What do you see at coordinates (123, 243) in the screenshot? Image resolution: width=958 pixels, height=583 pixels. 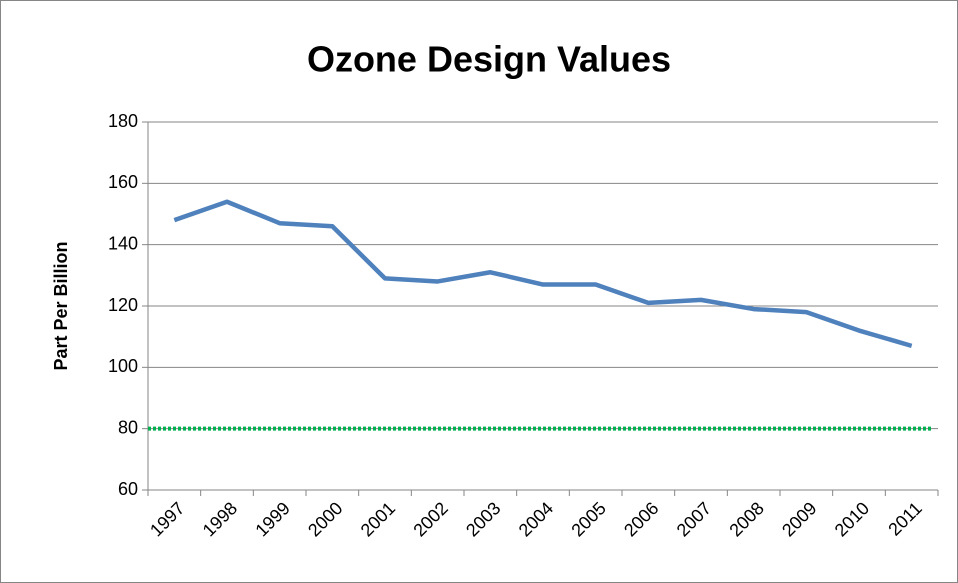 I see `y-tick-label: 140` at bounding box center [123, 243].